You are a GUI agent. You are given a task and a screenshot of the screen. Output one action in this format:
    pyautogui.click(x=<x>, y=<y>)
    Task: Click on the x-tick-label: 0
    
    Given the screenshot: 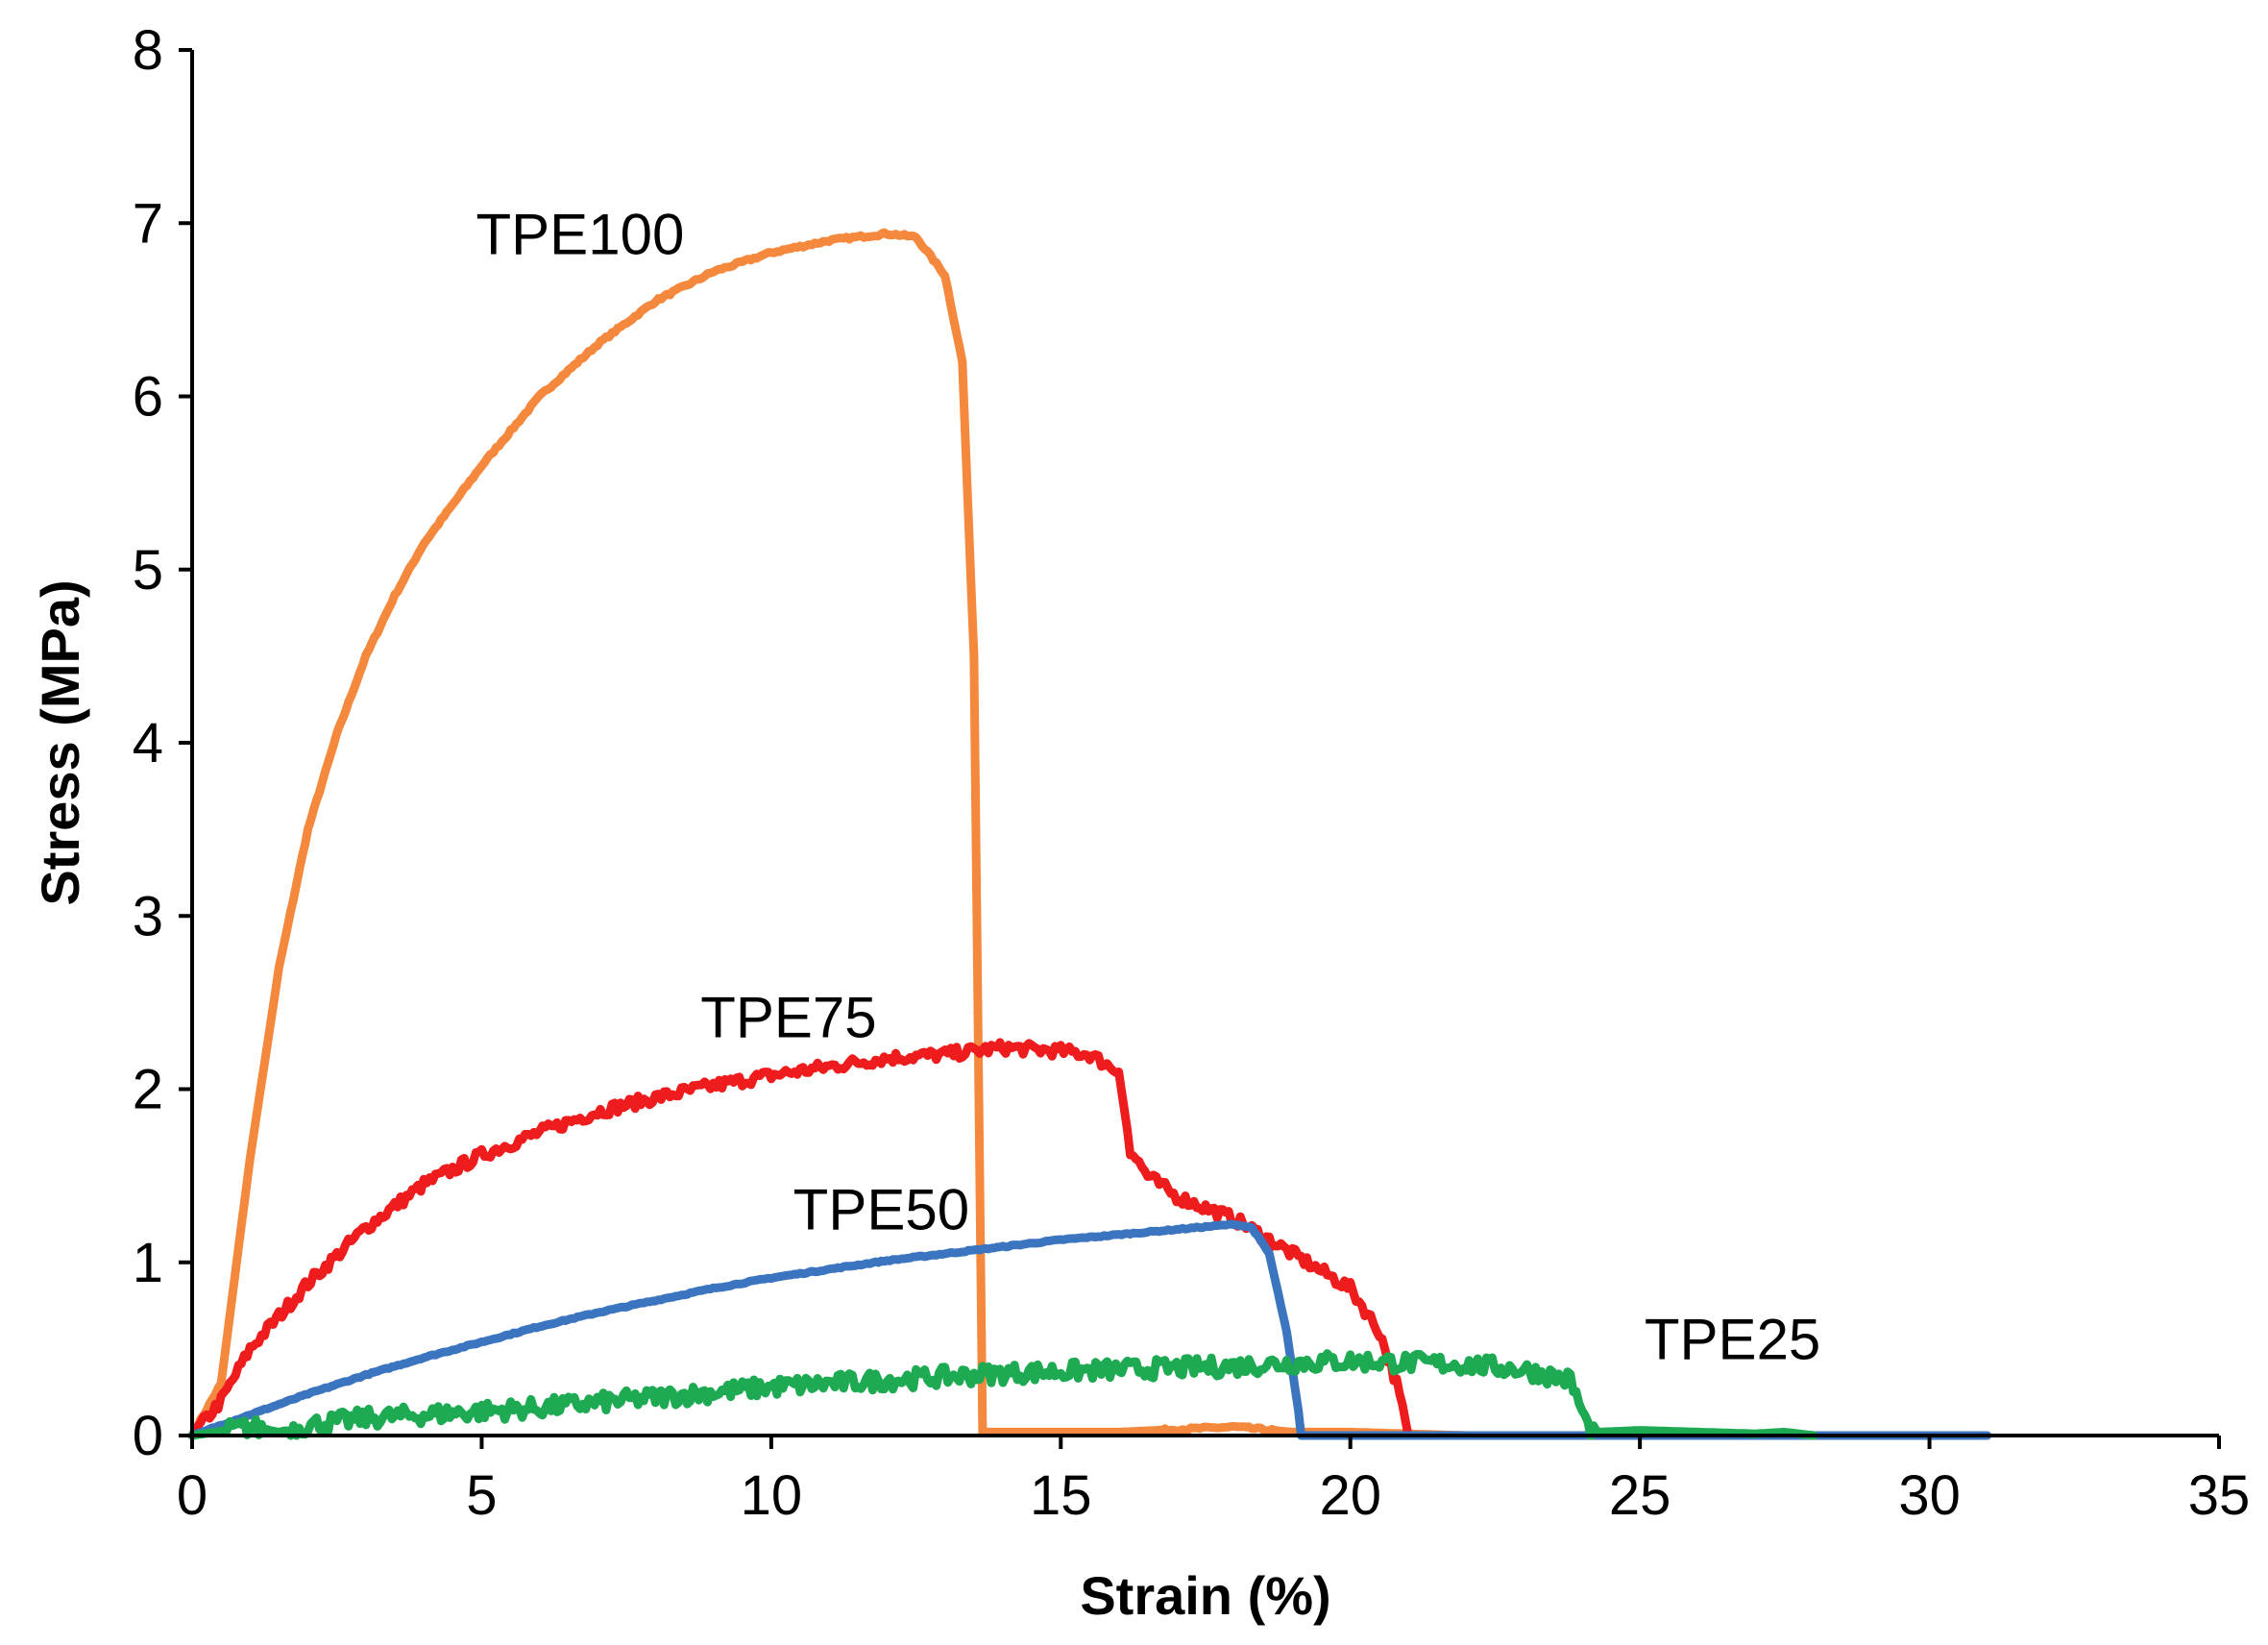 What is the action you would take?
    pyautogui.click(x=192, y=1495)
    